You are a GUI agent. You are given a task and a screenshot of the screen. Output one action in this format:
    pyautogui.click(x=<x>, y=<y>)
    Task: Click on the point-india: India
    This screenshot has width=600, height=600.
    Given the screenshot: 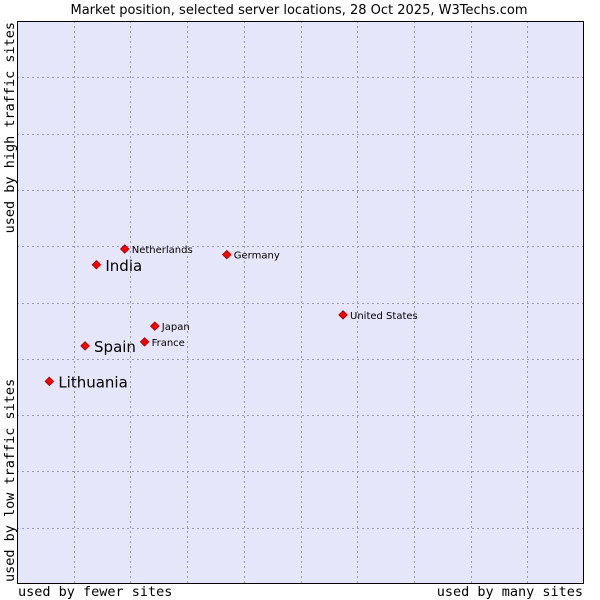 What is the action you would take?
    pyautogui.click(x=116, y=266)
    